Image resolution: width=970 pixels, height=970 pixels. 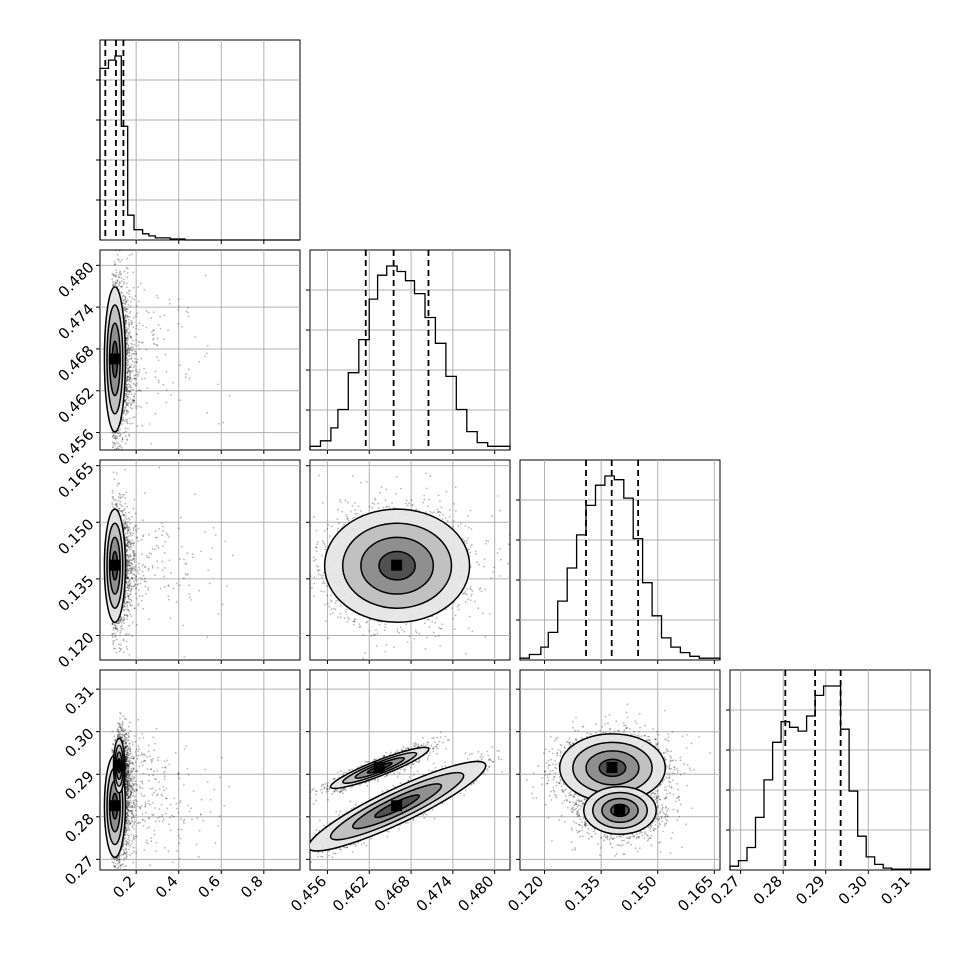 What do you see at coordinates (200, 350) in the screenshot?
I see `panel-background` at bounding box center [200, 350].